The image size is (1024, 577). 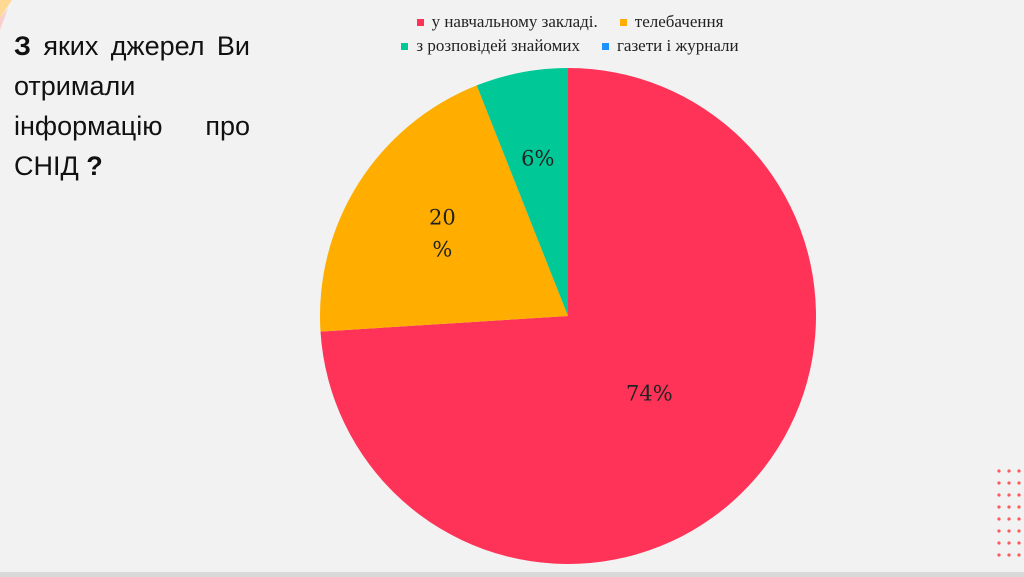 What do you see at coordinates (94, 166) in the screenshot?
I see `question-mark: ?` at bounding box center [94, 166].